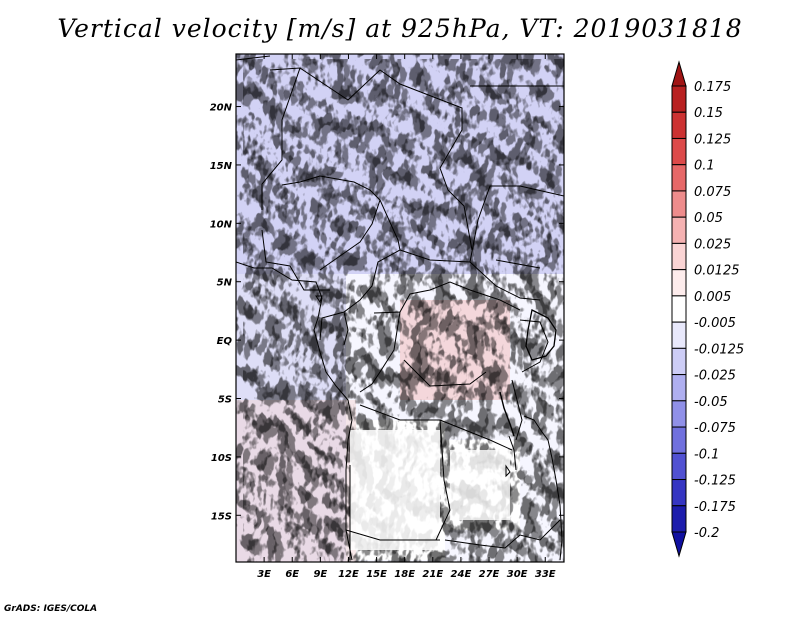 This screenshot has width=800, height=618. I want to click on colorbar-level-label: 0.005, so click(712, 297).